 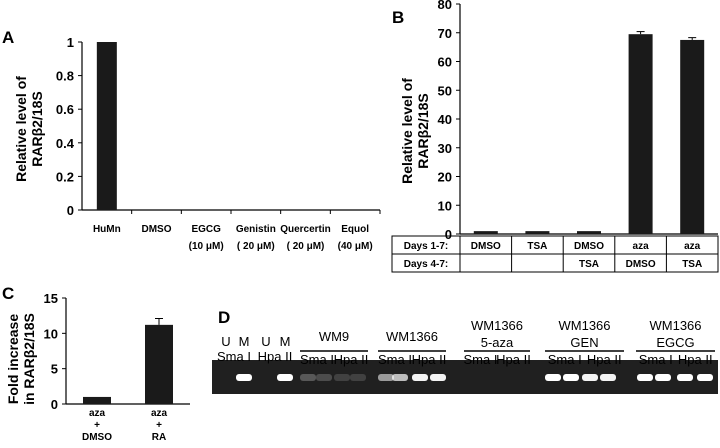 I want to click on panel-b-ytick-label: 50, so click(x=445, y=90).